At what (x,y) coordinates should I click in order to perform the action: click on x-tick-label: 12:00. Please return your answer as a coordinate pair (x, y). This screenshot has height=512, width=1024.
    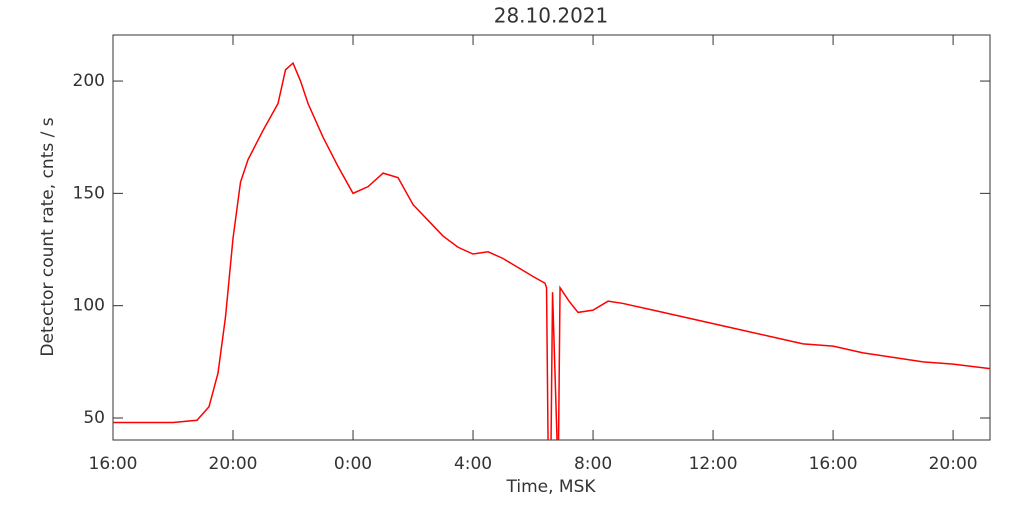
    Looking at the image, I should click on (713, 464).